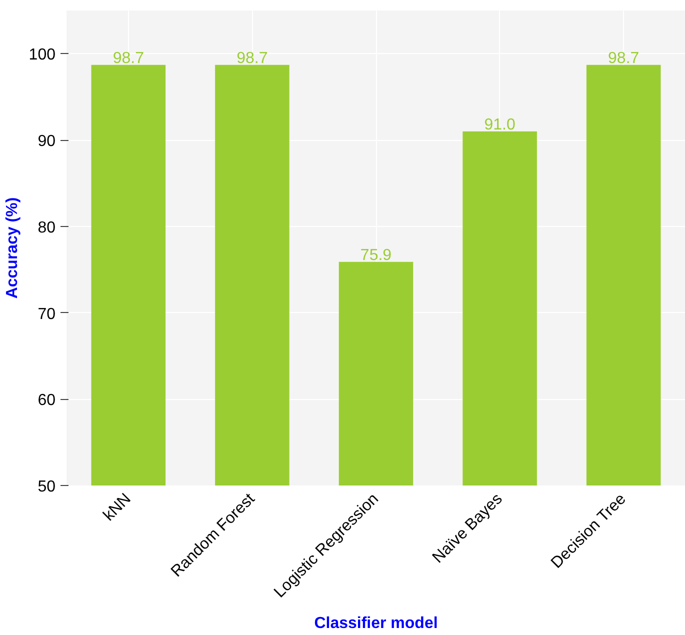 The height and width of the screenshot is (635, 685). I want to click on y-tick-label: 50, so click(47, 487).